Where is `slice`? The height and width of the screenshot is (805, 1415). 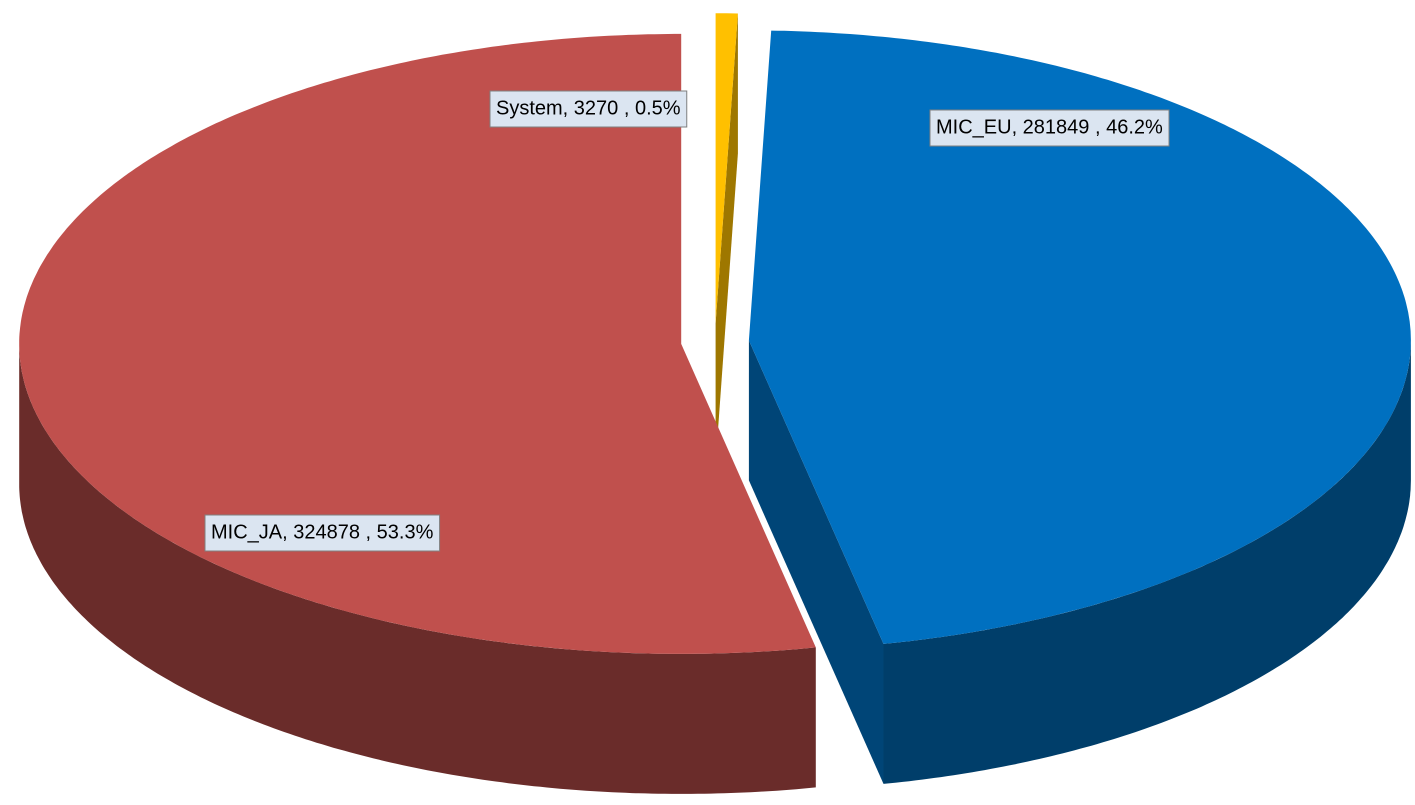
slice is located at coordinates (726, 168).